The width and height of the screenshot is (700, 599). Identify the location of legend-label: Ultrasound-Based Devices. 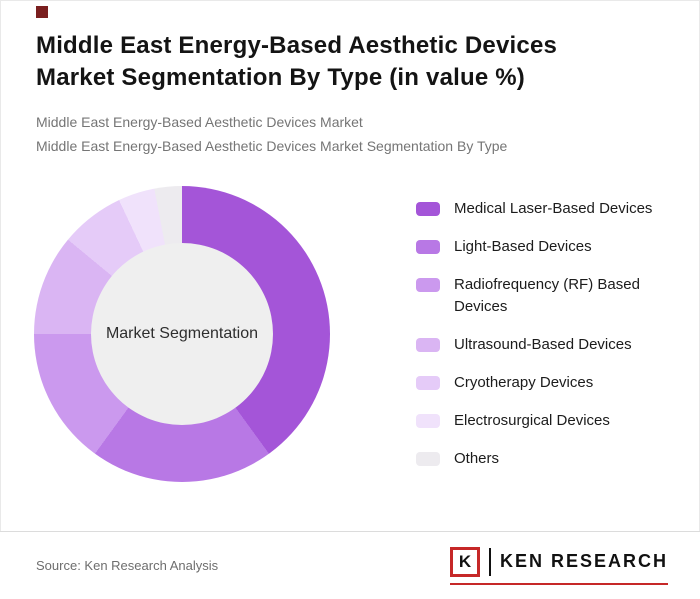
(543, 344).